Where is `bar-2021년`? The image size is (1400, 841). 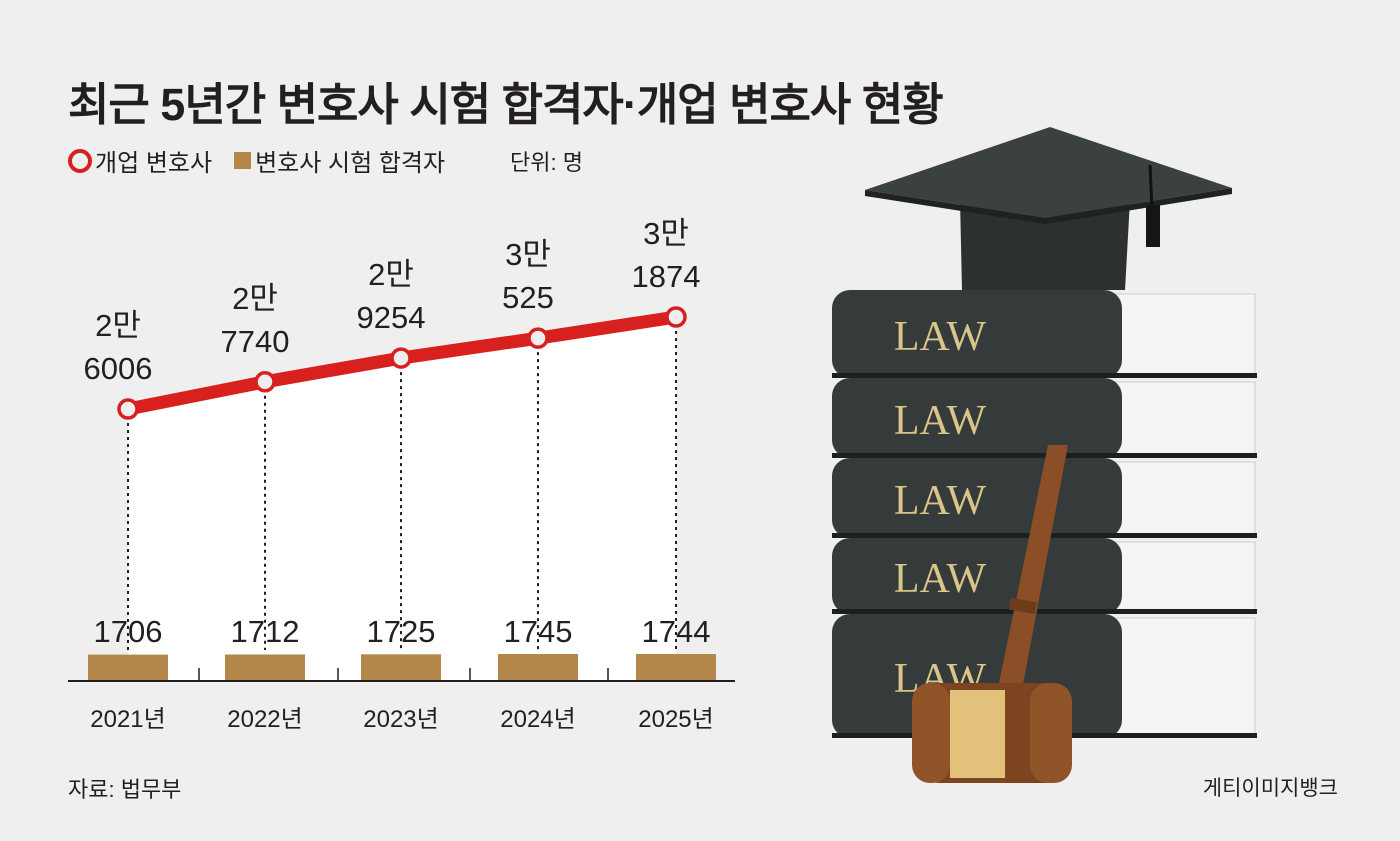 bar-2021년 is located at coordinates (128, 667).